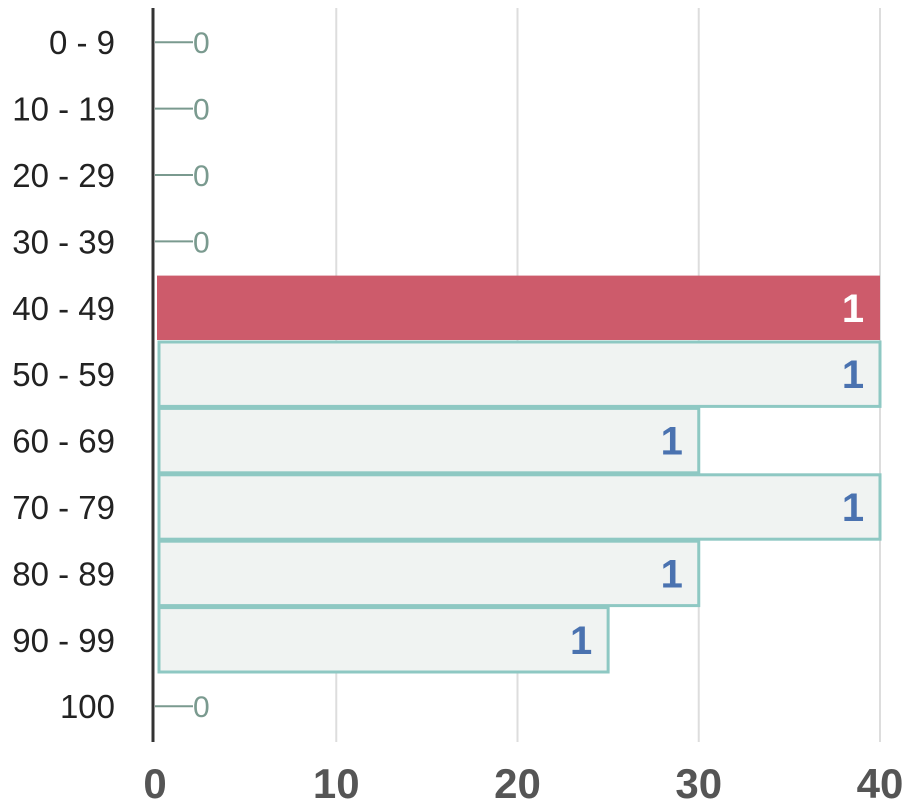 The image size is (912, 804). I want to click on data-label-80-89: 1, so click(672, 574).